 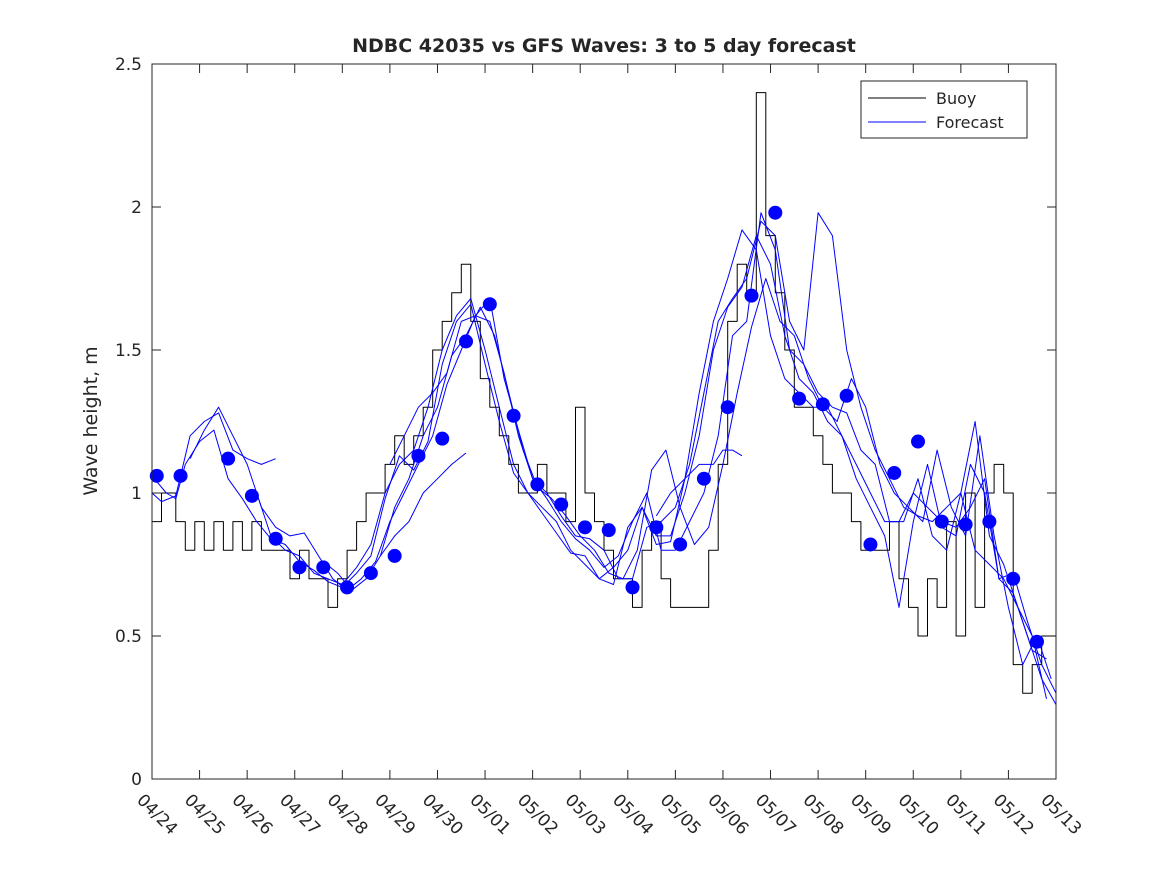 I want to click on y-tick-label: 0, so click(x=136, y=780).